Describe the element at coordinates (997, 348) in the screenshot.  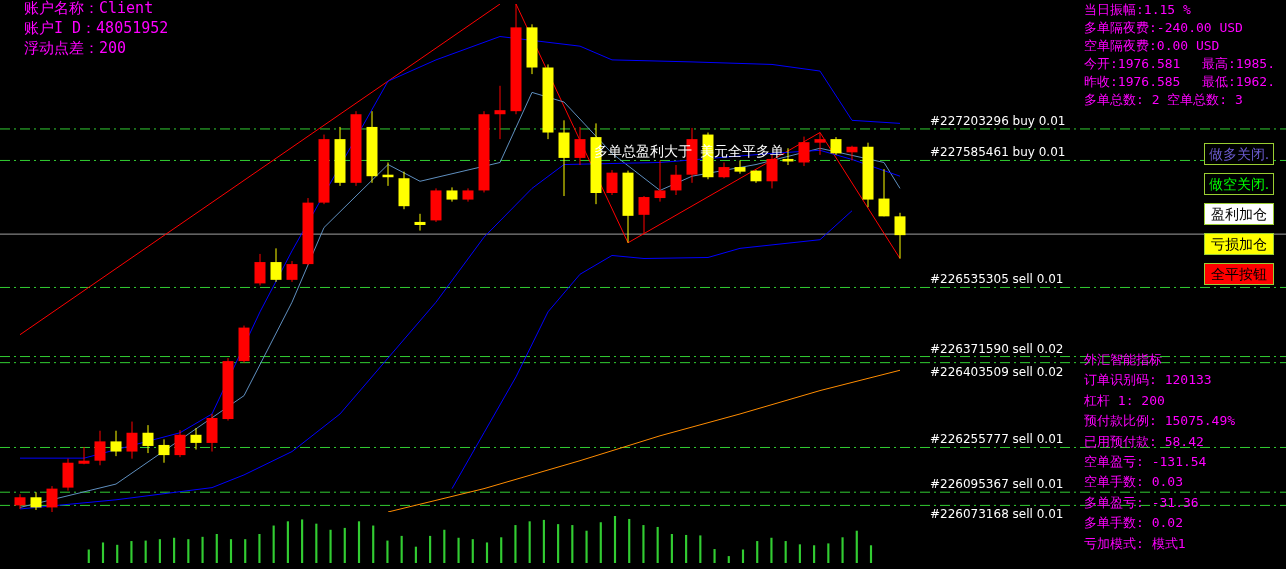
I see `ref-line-label: #226371590 sell 0.02` at that location.